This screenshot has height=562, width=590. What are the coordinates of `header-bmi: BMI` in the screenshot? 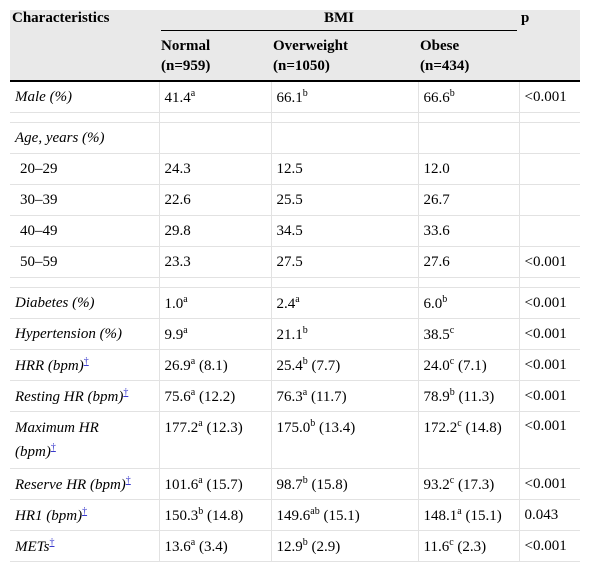 It's located at (339, 21).